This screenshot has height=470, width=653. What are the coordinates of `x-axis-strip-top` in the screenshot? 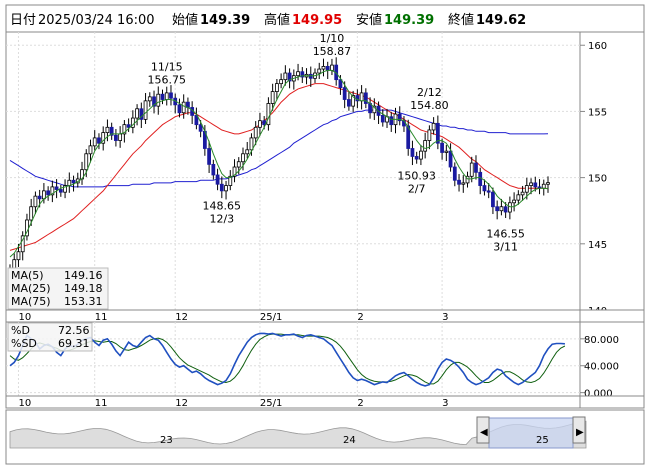 It's located at (293, 316).